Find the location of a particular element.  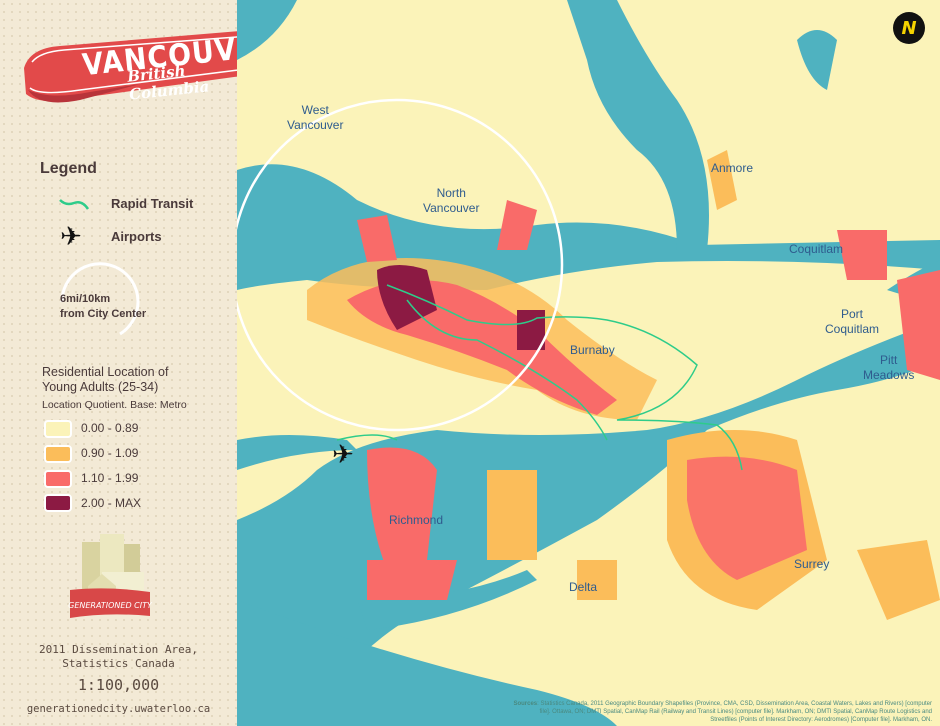

variable-subtitle: Location Quotient. Base: Metro is located at coordinates (114, 405).